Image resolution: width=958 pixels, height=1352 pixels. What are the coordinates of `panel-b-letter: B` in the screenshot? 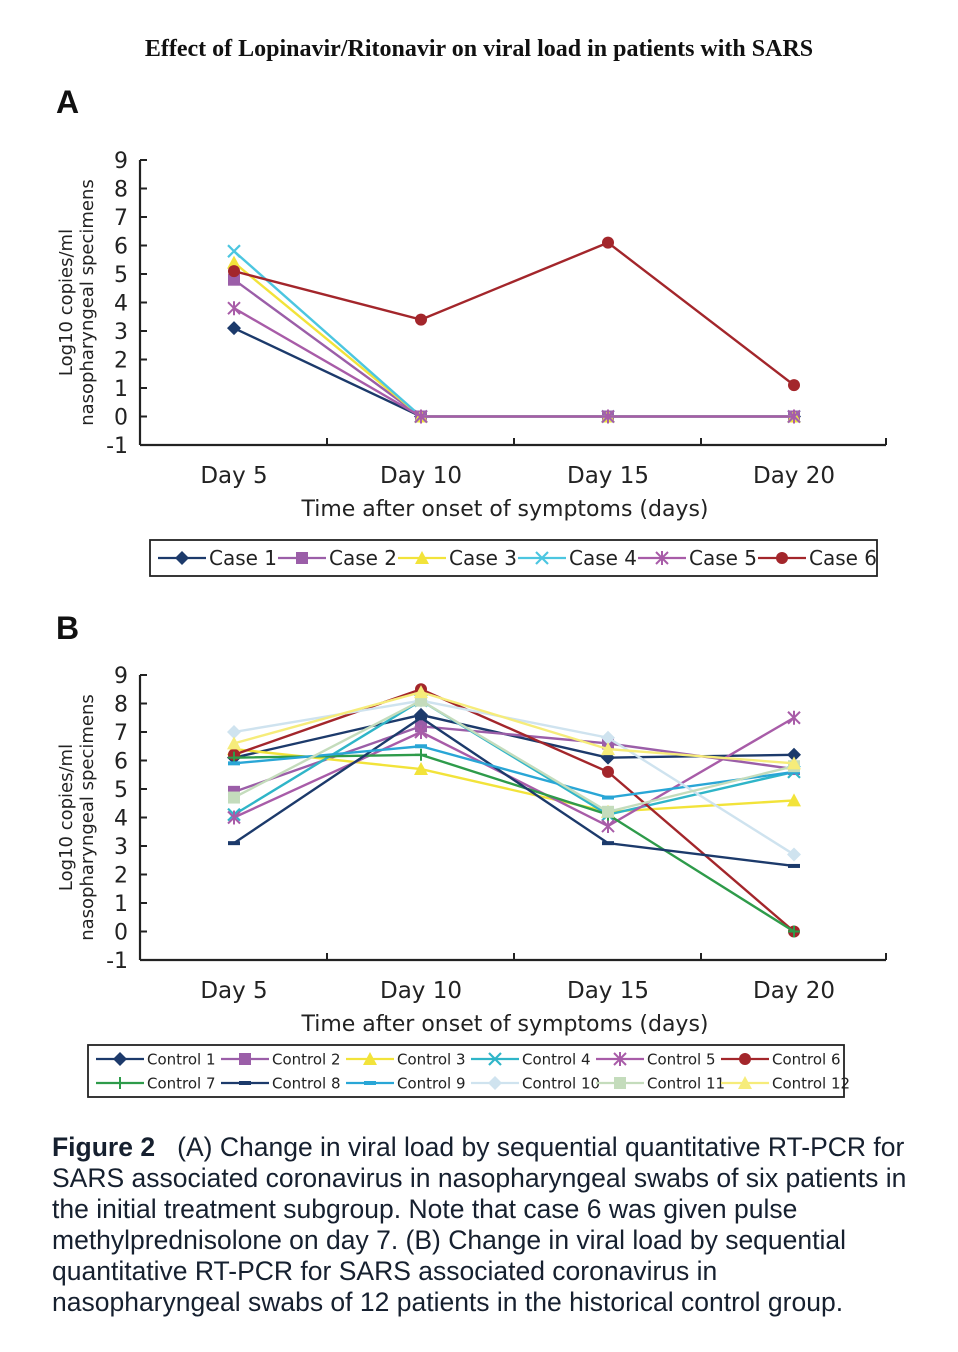 It's located at (68, 628).